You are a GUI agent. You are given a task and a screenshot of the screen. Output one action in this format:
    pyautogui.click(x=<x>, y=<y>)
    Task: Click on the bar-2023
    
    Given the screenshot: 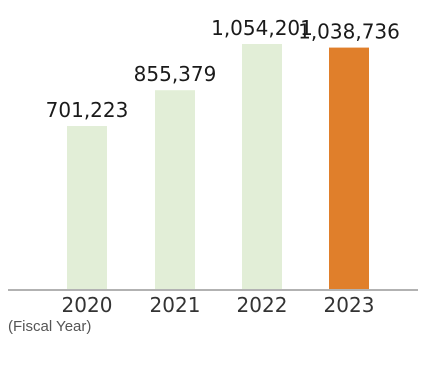 What is the action you would take?
    pyautogui.click(x=349, y=168)
    